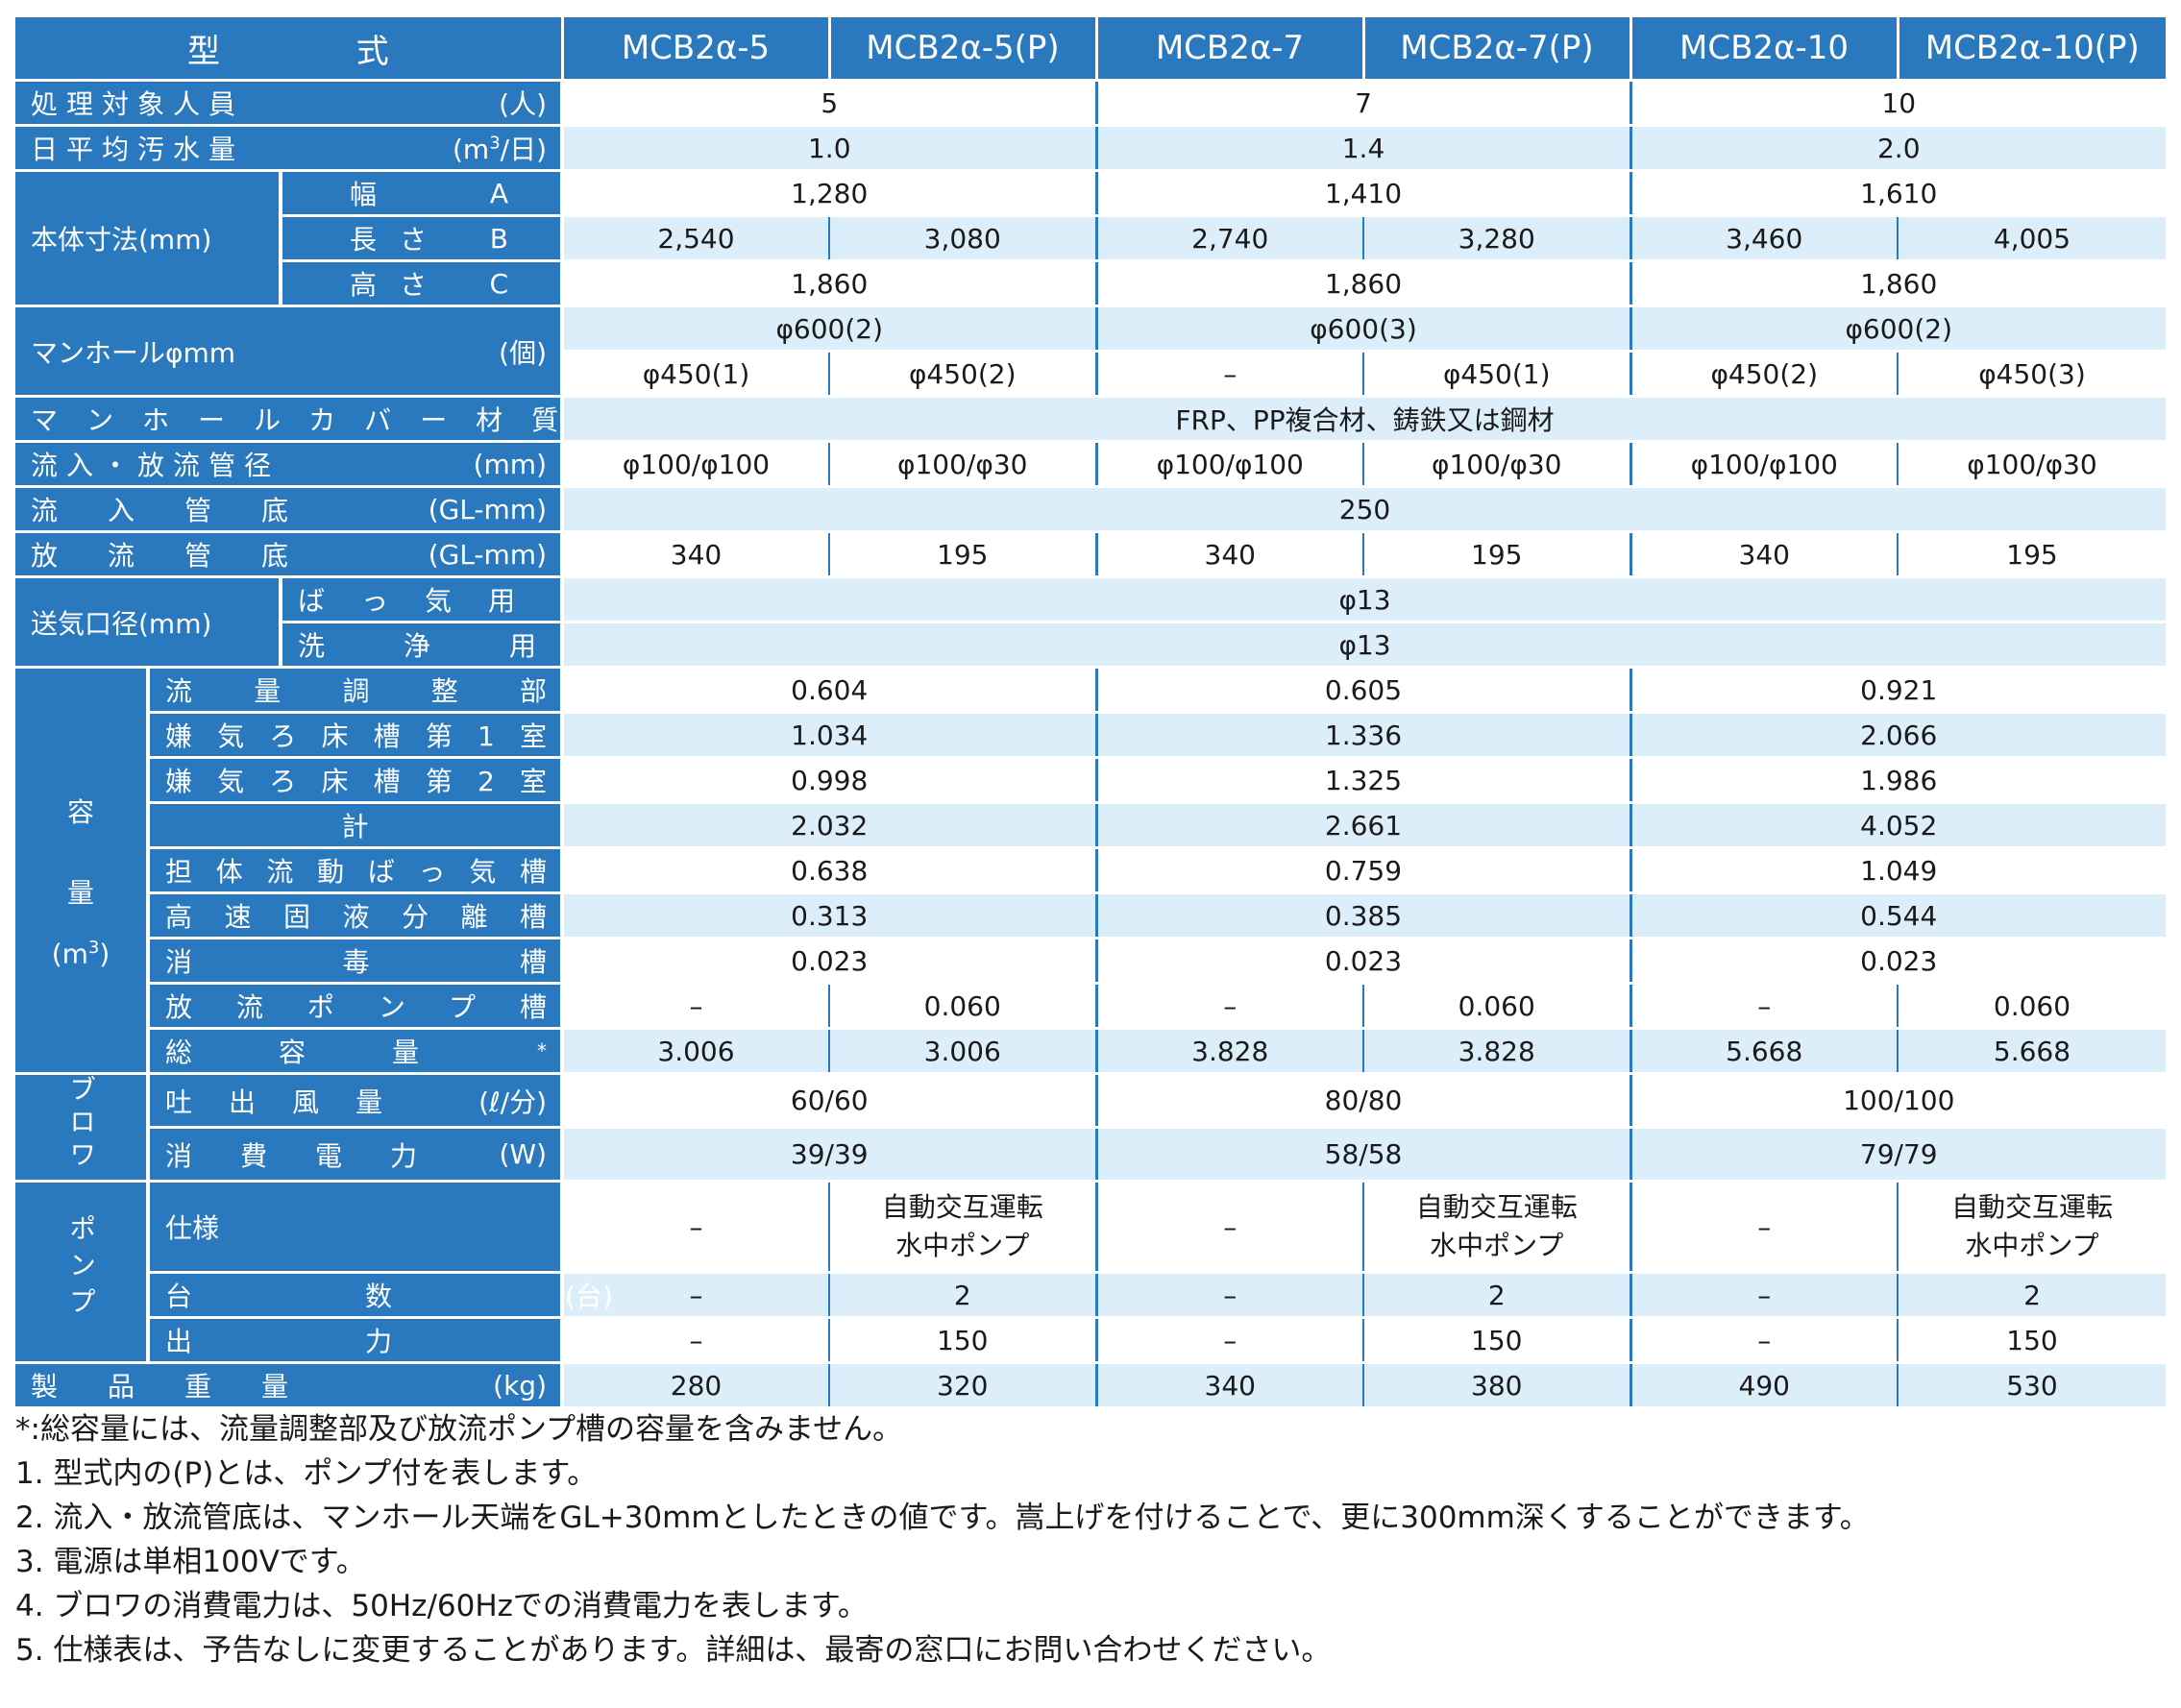 This screenshot has height=1708, width=2181. What do you see at coordinates (1362, 329) in the screenshot?
I see `cell: φ600(3)` at bounding box center [1362, 329].